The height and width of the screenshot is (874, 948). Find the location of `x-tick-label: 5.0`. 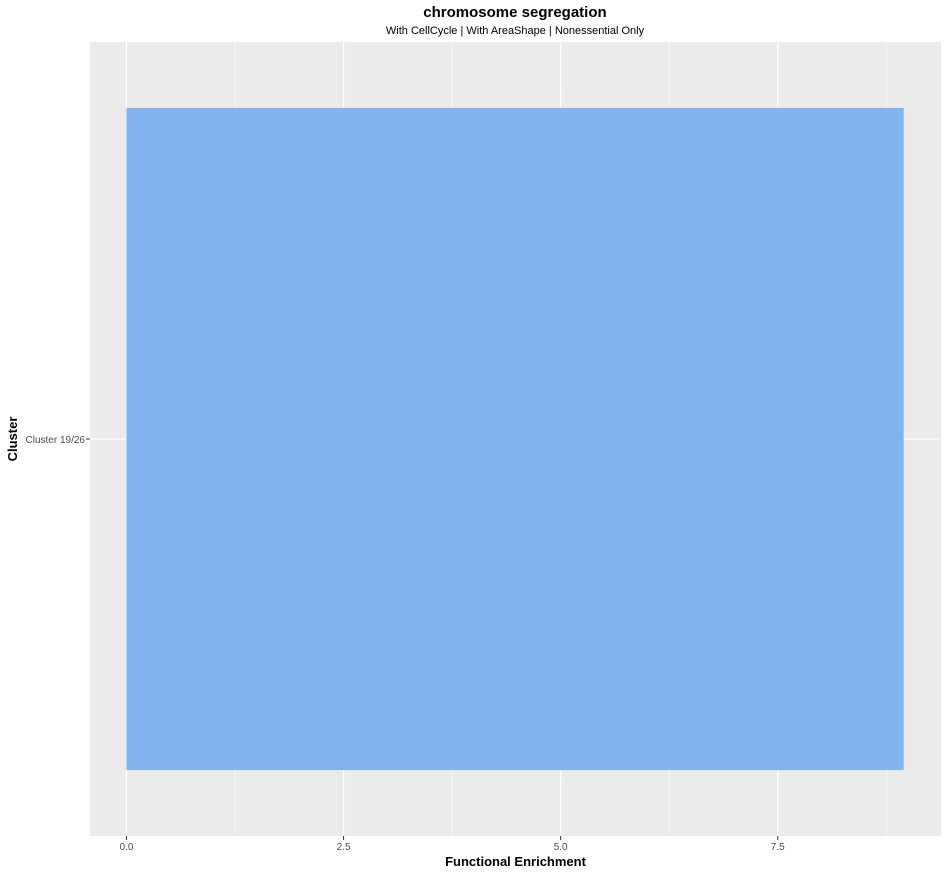

x-tick-label: 5.0 is located at coordinates (561, 847).